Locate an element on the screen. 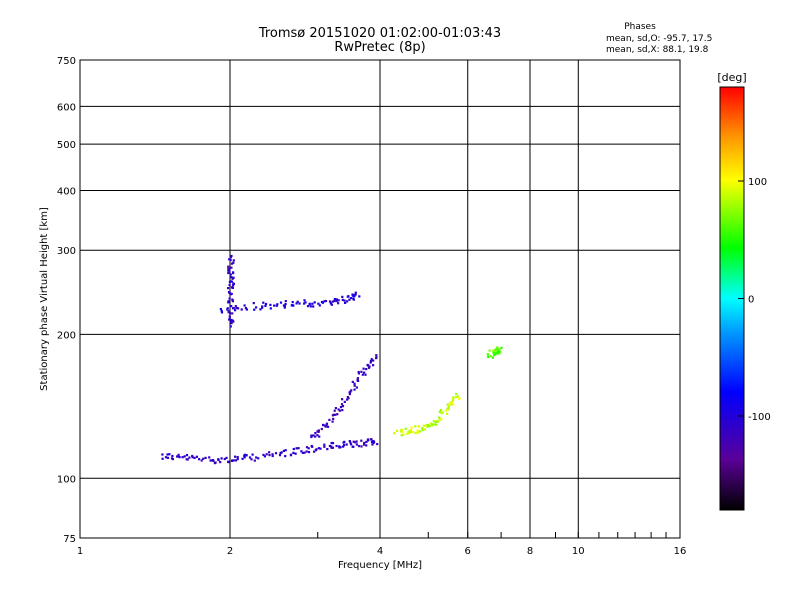  y-tick-label: 75 is located at coordinates (69, 539).